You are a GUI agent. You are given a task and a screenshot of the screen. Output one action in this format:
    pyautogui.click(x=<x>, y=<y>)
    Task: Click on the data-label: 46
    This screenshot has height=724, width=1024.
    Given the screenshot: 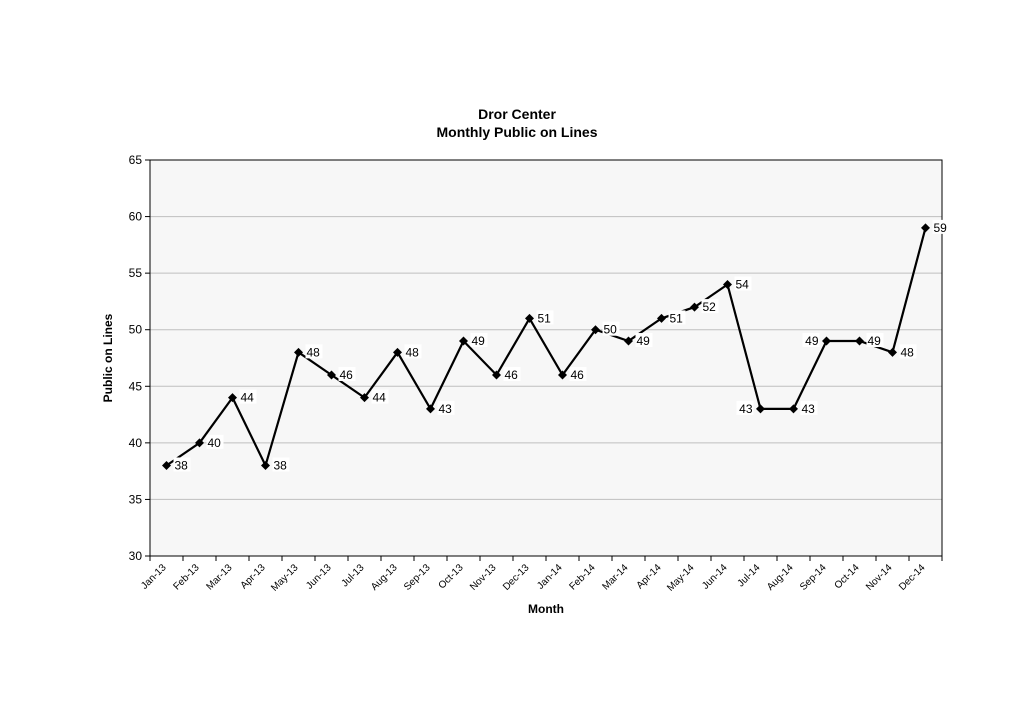 What is the action you would take?
    pyautogui.click(x=347, y=375)
    